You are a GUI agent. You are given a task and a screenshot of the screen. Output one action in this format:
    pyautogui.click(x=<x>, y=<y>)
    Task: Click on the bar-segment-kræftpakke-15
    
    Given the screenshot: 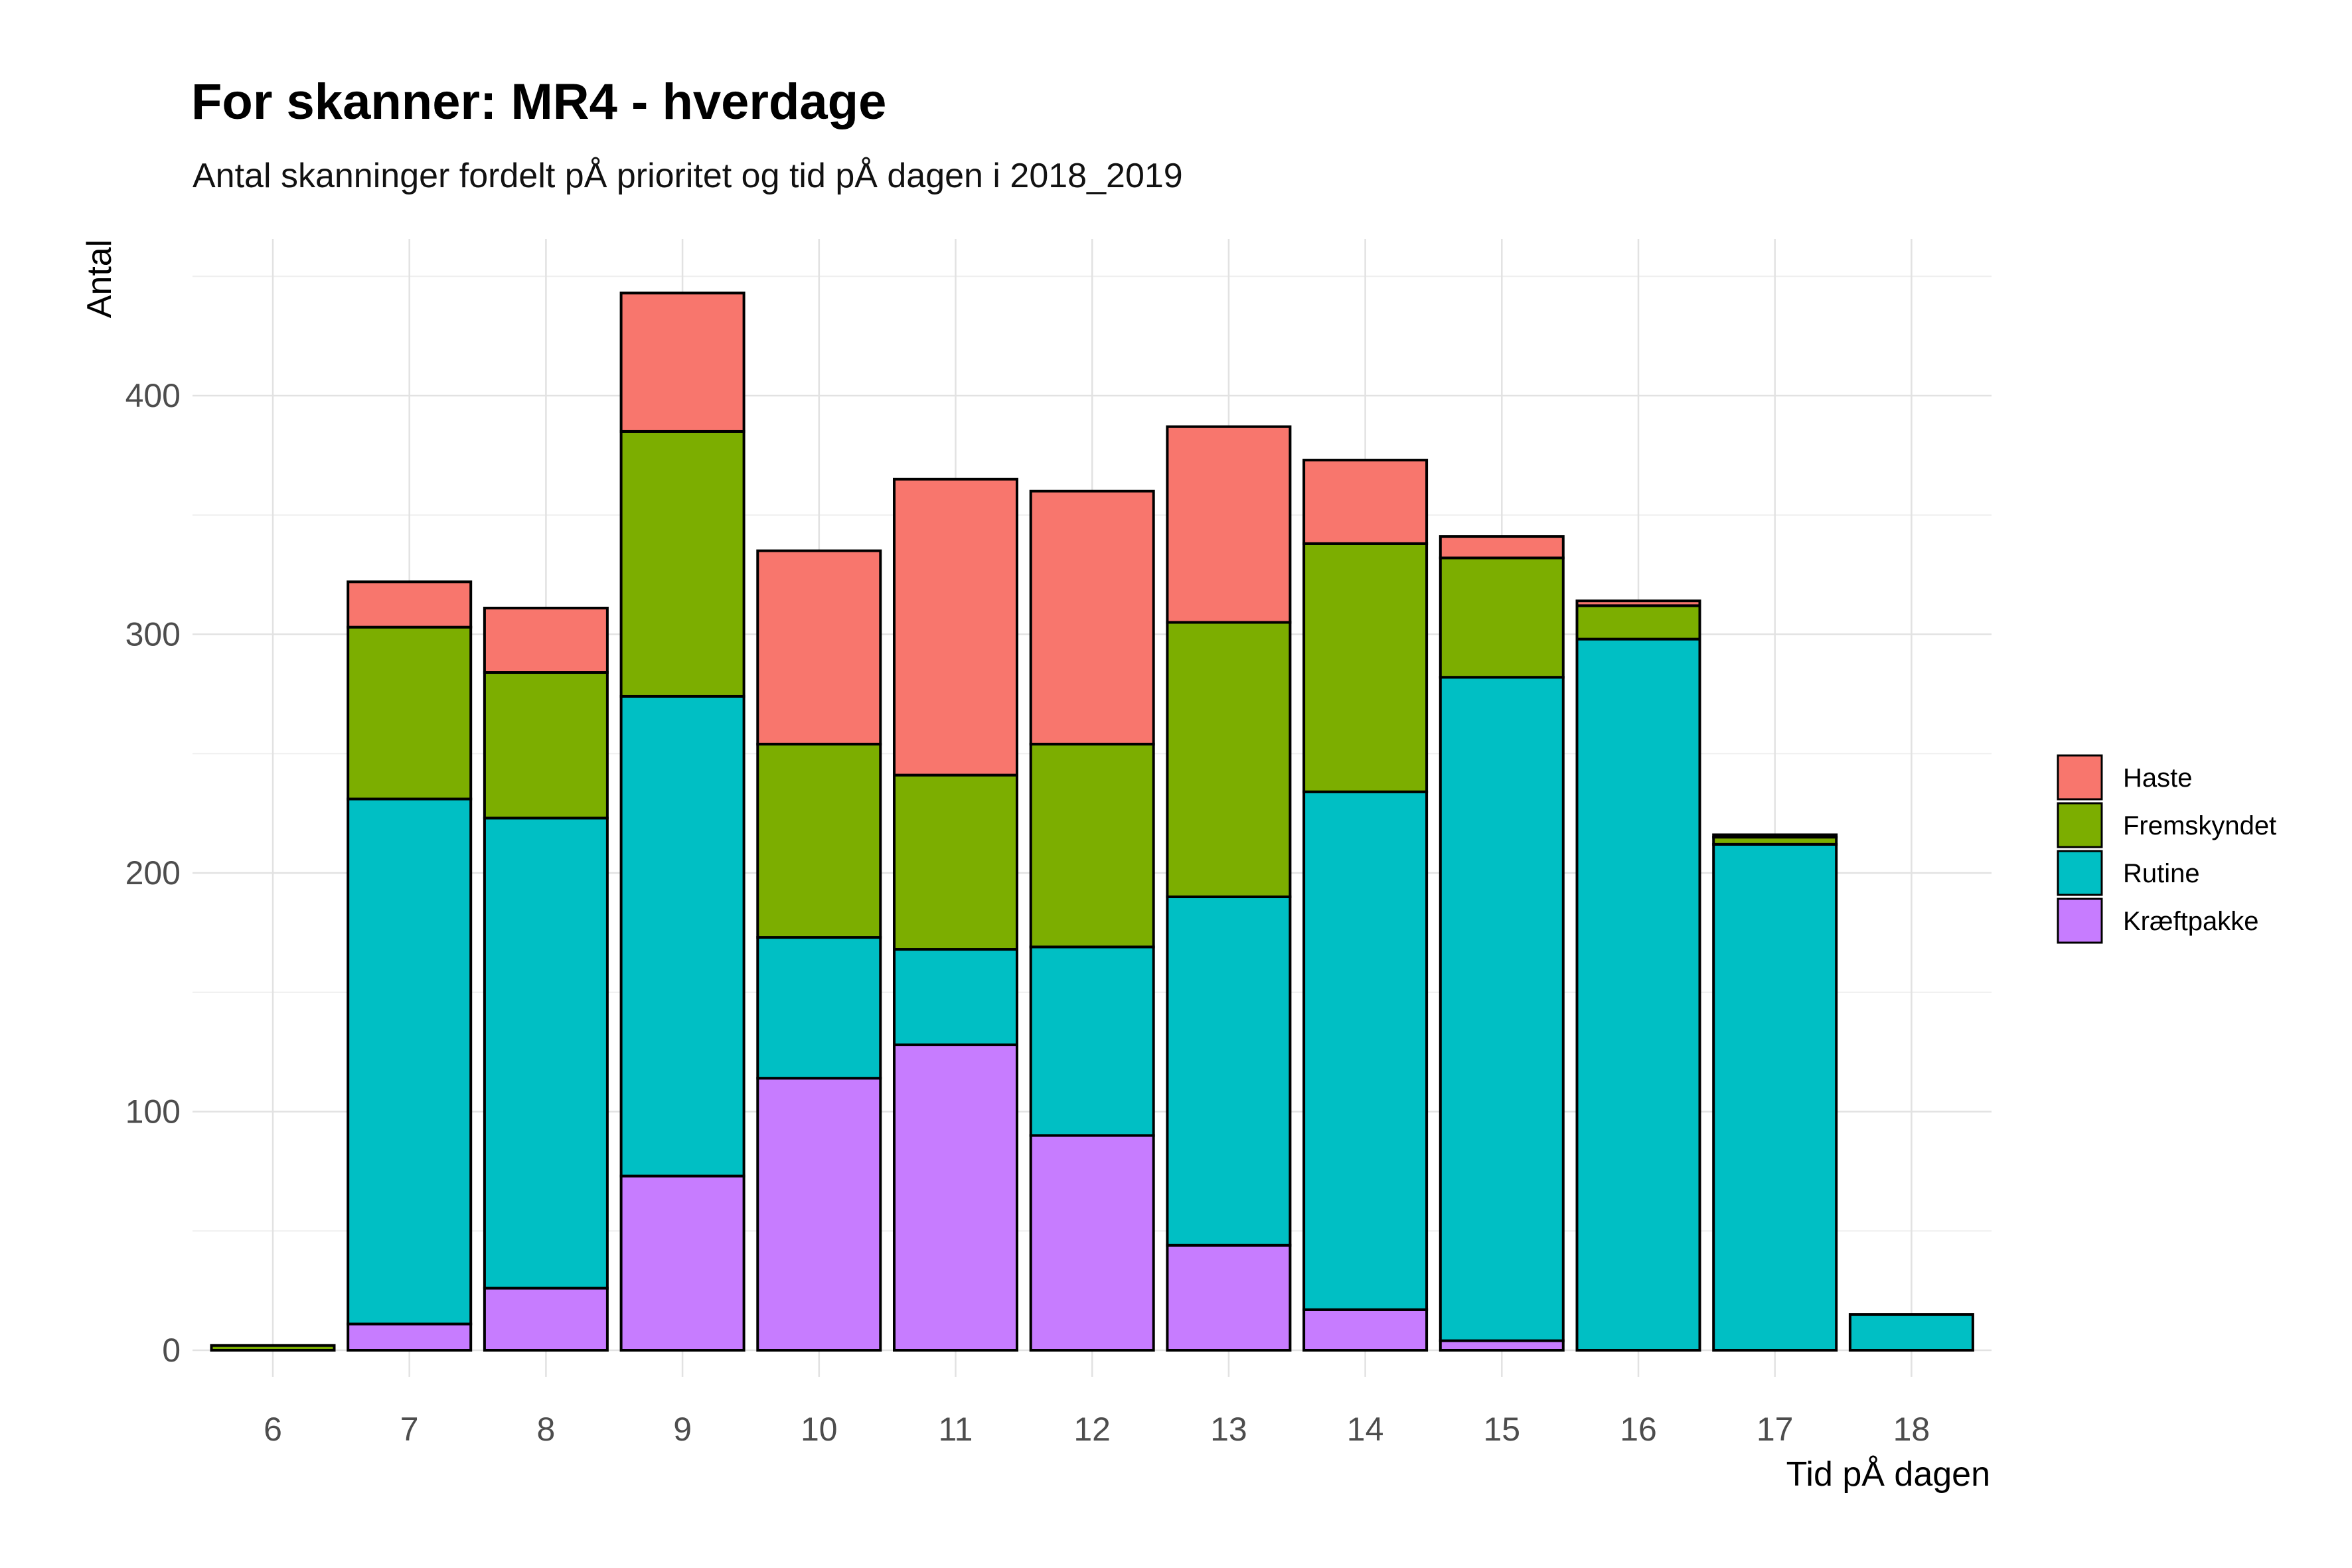 What is the action you would take?
    pyautogui.click(x=1502, y=1345)
    